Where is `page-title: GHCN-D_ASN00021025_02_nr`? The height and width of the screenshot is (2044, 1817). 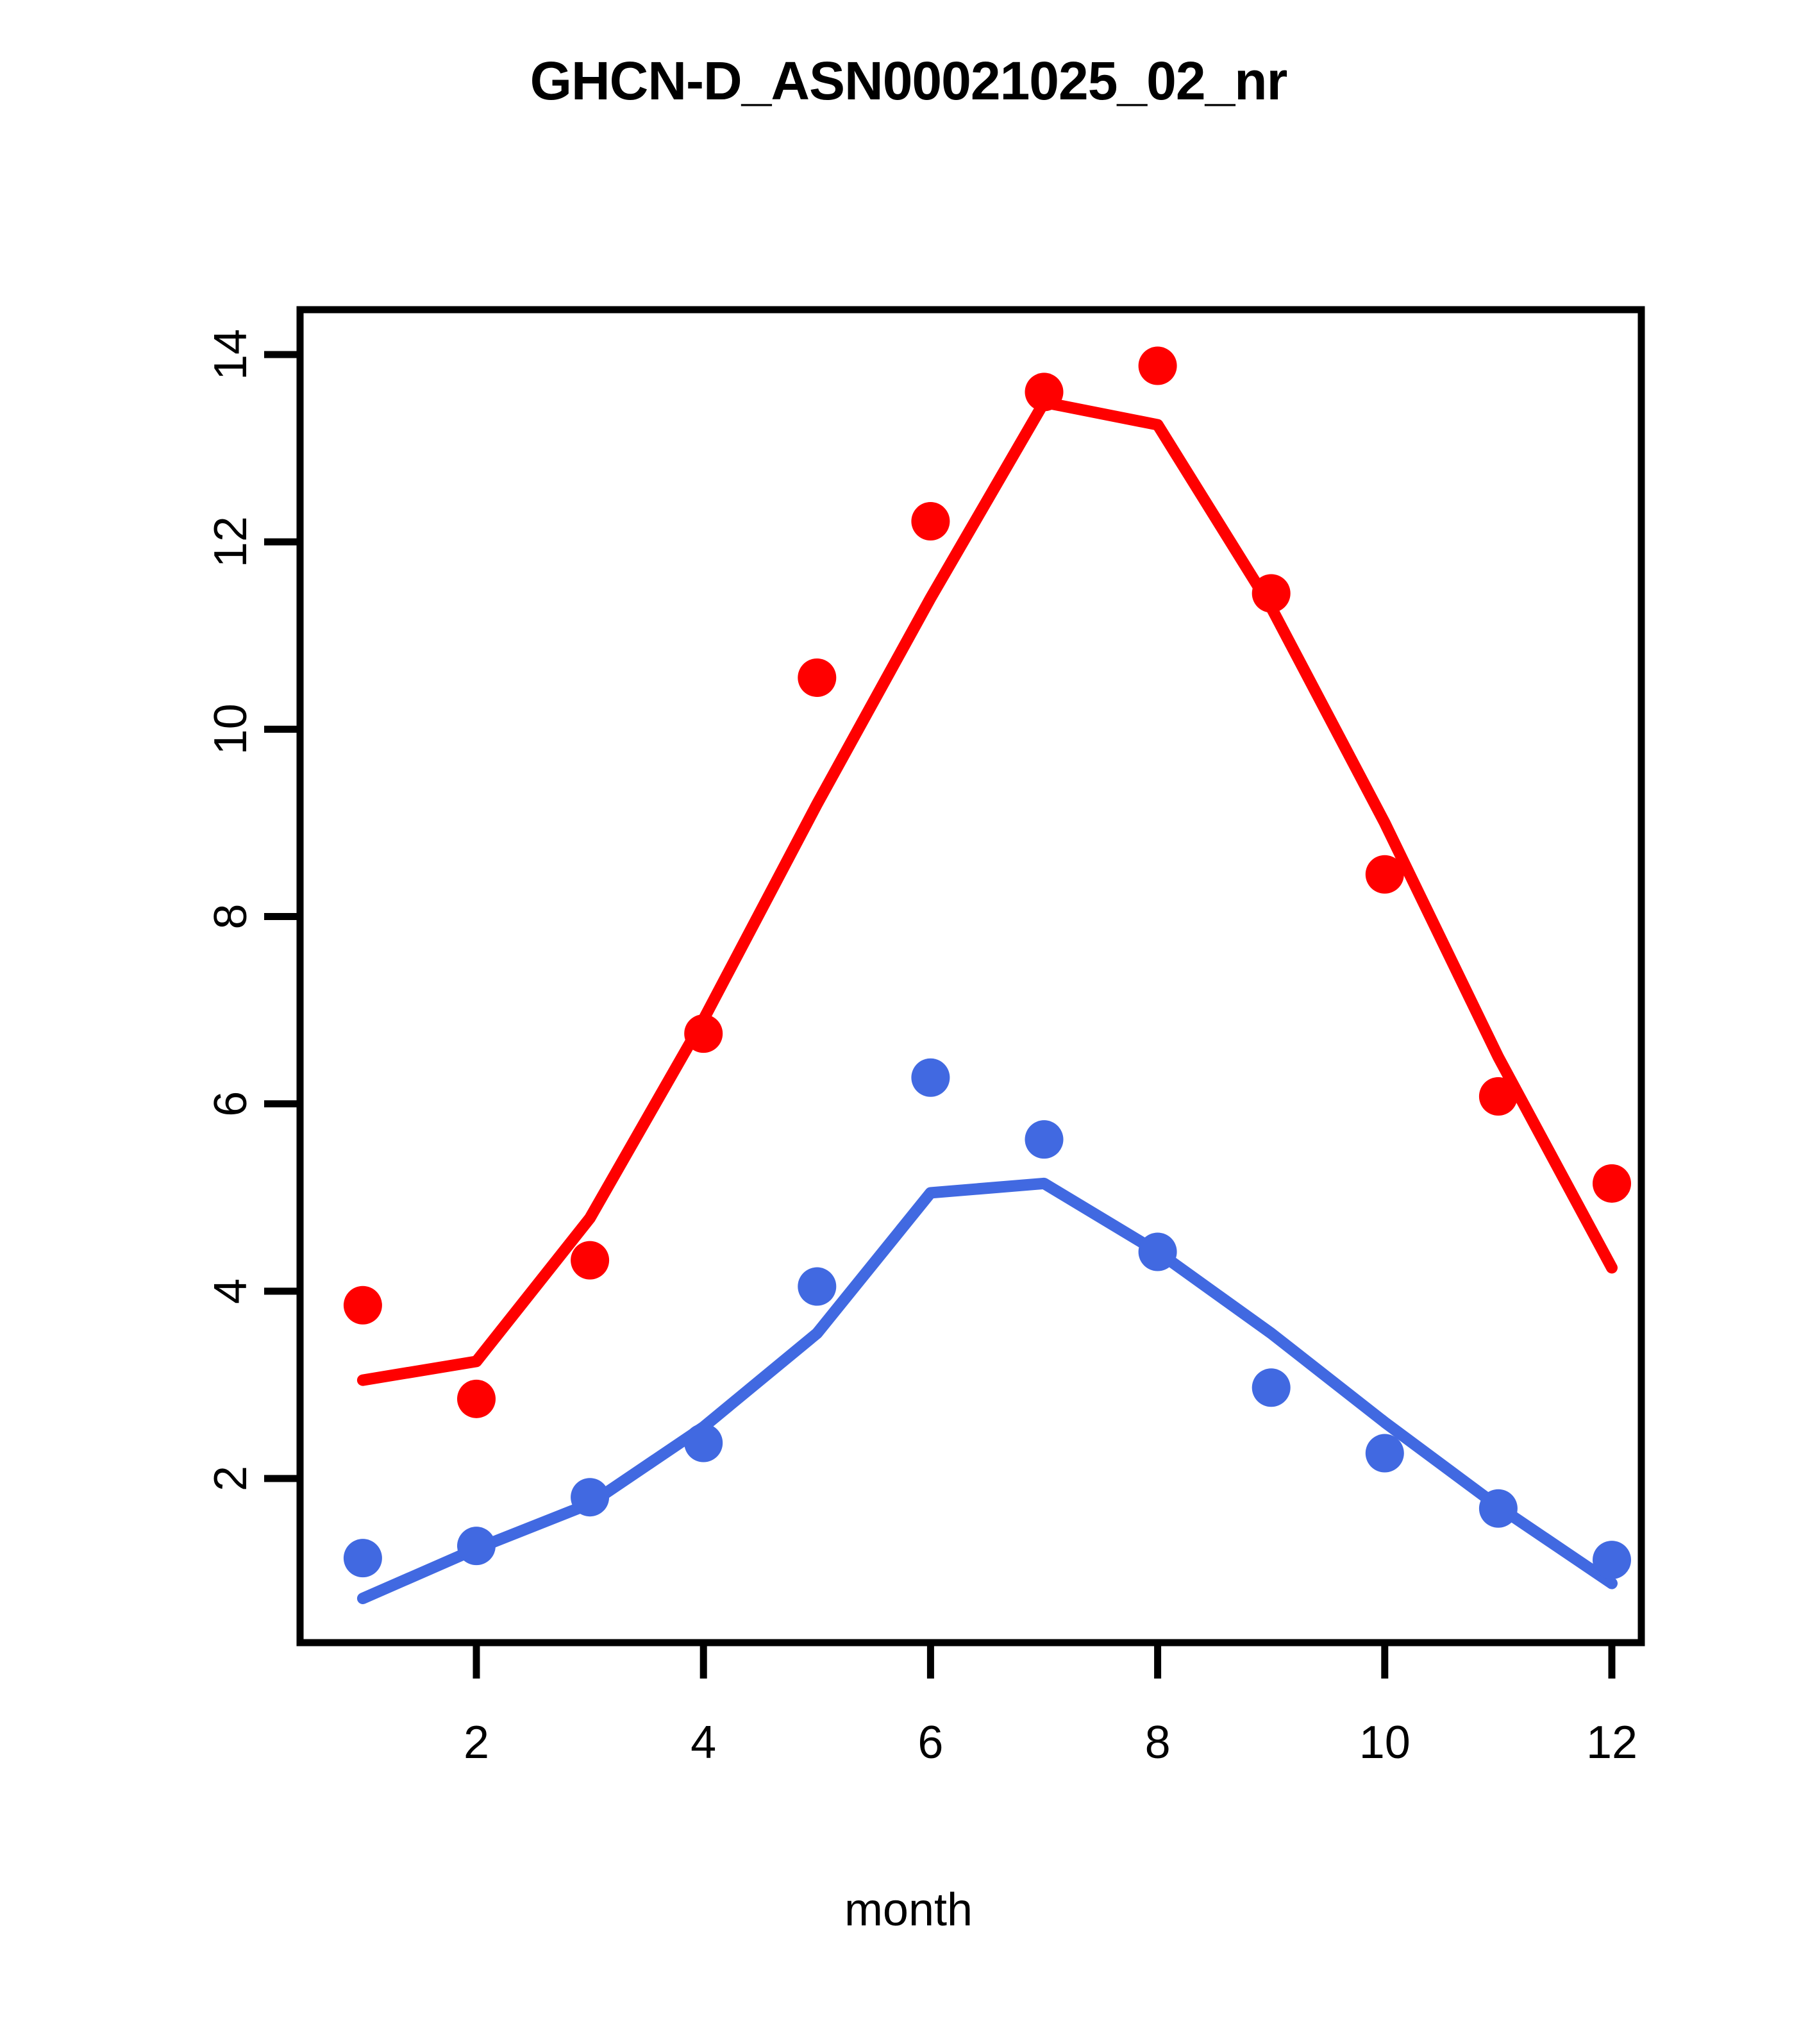
page-title: GHCN-D_ASN00021025_02_nr is located at coordinates (909, 81).